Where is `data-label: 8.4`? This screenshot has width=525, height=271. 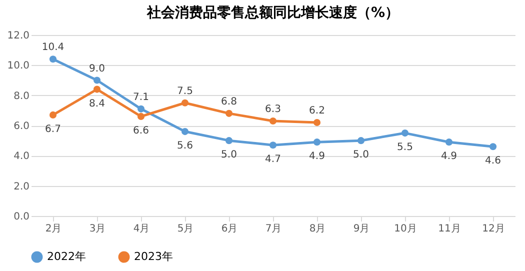
data-label: 8.4 is located at coordinates (97, 104).